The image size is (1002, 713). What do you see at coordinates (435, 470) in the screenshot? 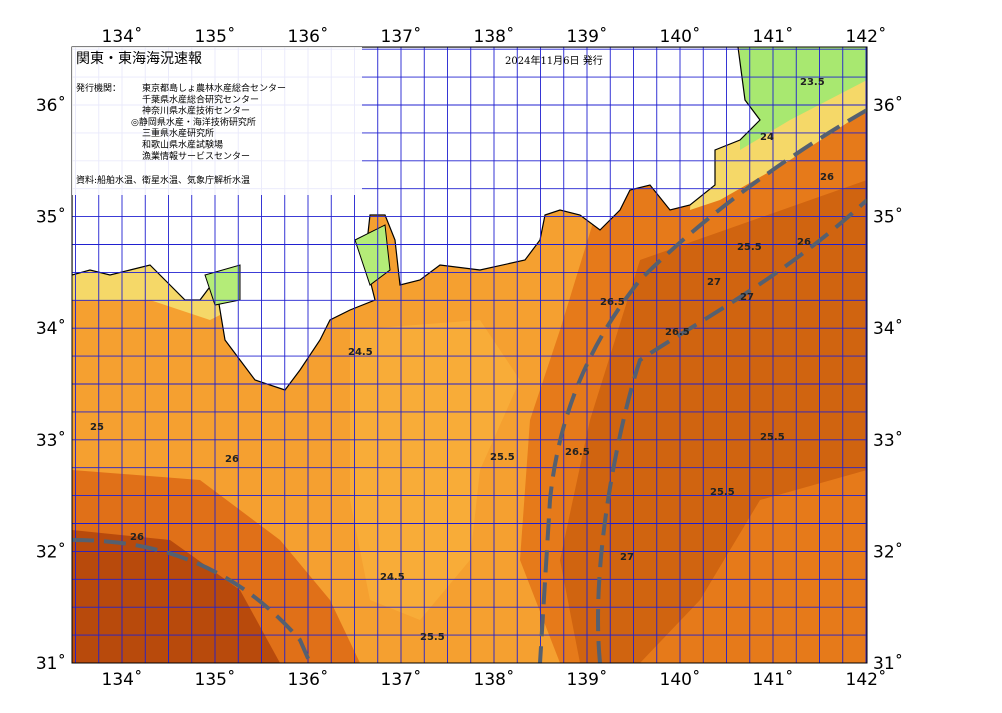
I see `cool-water` at bounding box center [435, 470].